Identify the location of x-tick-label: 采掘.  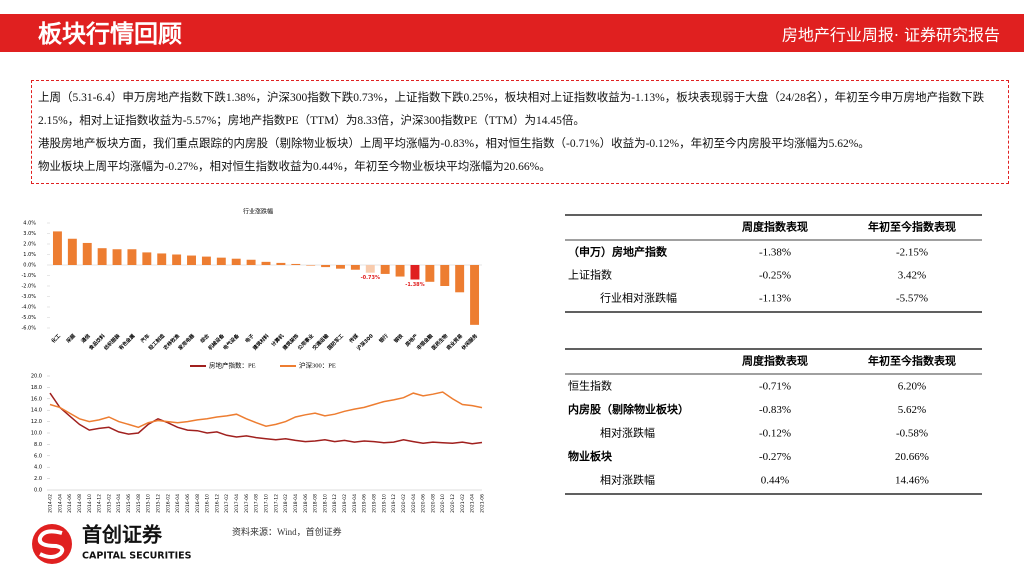
(70, 339).